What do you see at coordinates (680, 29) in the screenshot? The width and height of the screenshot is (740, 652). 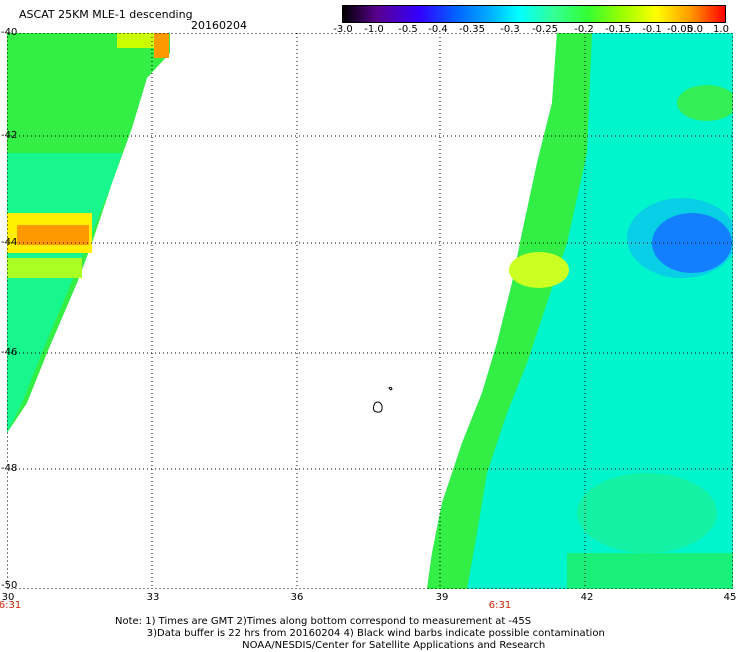 I see `colorbar-label: -0.05` at bounding box center [680, 29].